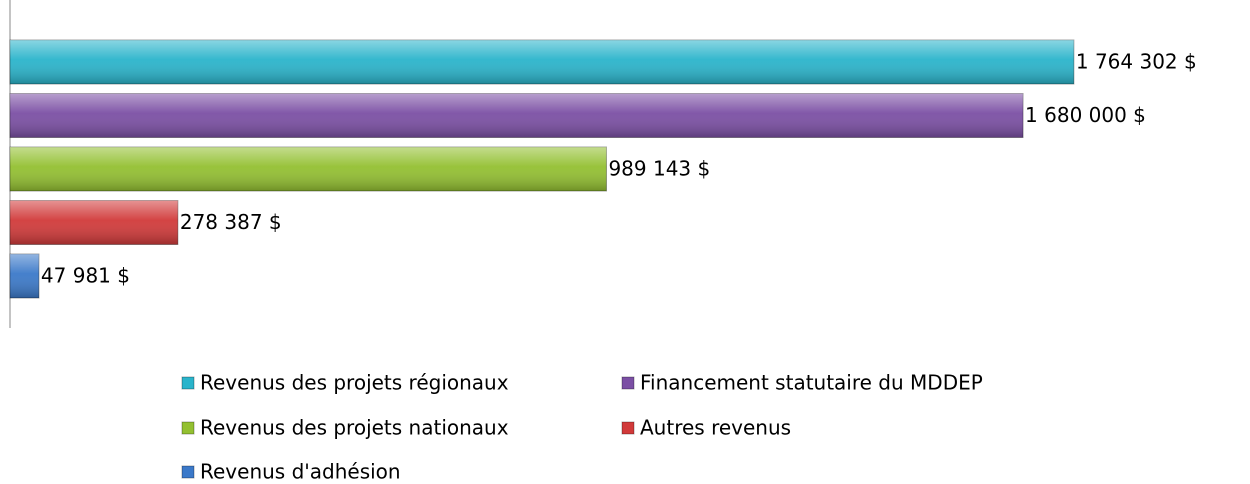  What do you see at coordinates (354, 428) in the screenshot?
I see `legend-label: Revenus des projets nationaux` at bounding box center [354, 428].